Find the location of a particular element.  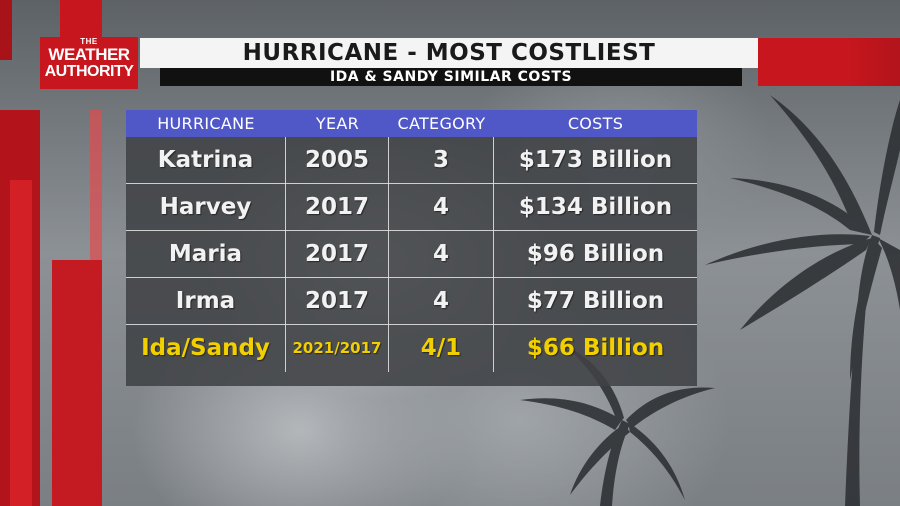

table-row-highlighted: Ida/Sandy 2021/2017 4/1 $66 Billion is located at coordinates (411, 348).